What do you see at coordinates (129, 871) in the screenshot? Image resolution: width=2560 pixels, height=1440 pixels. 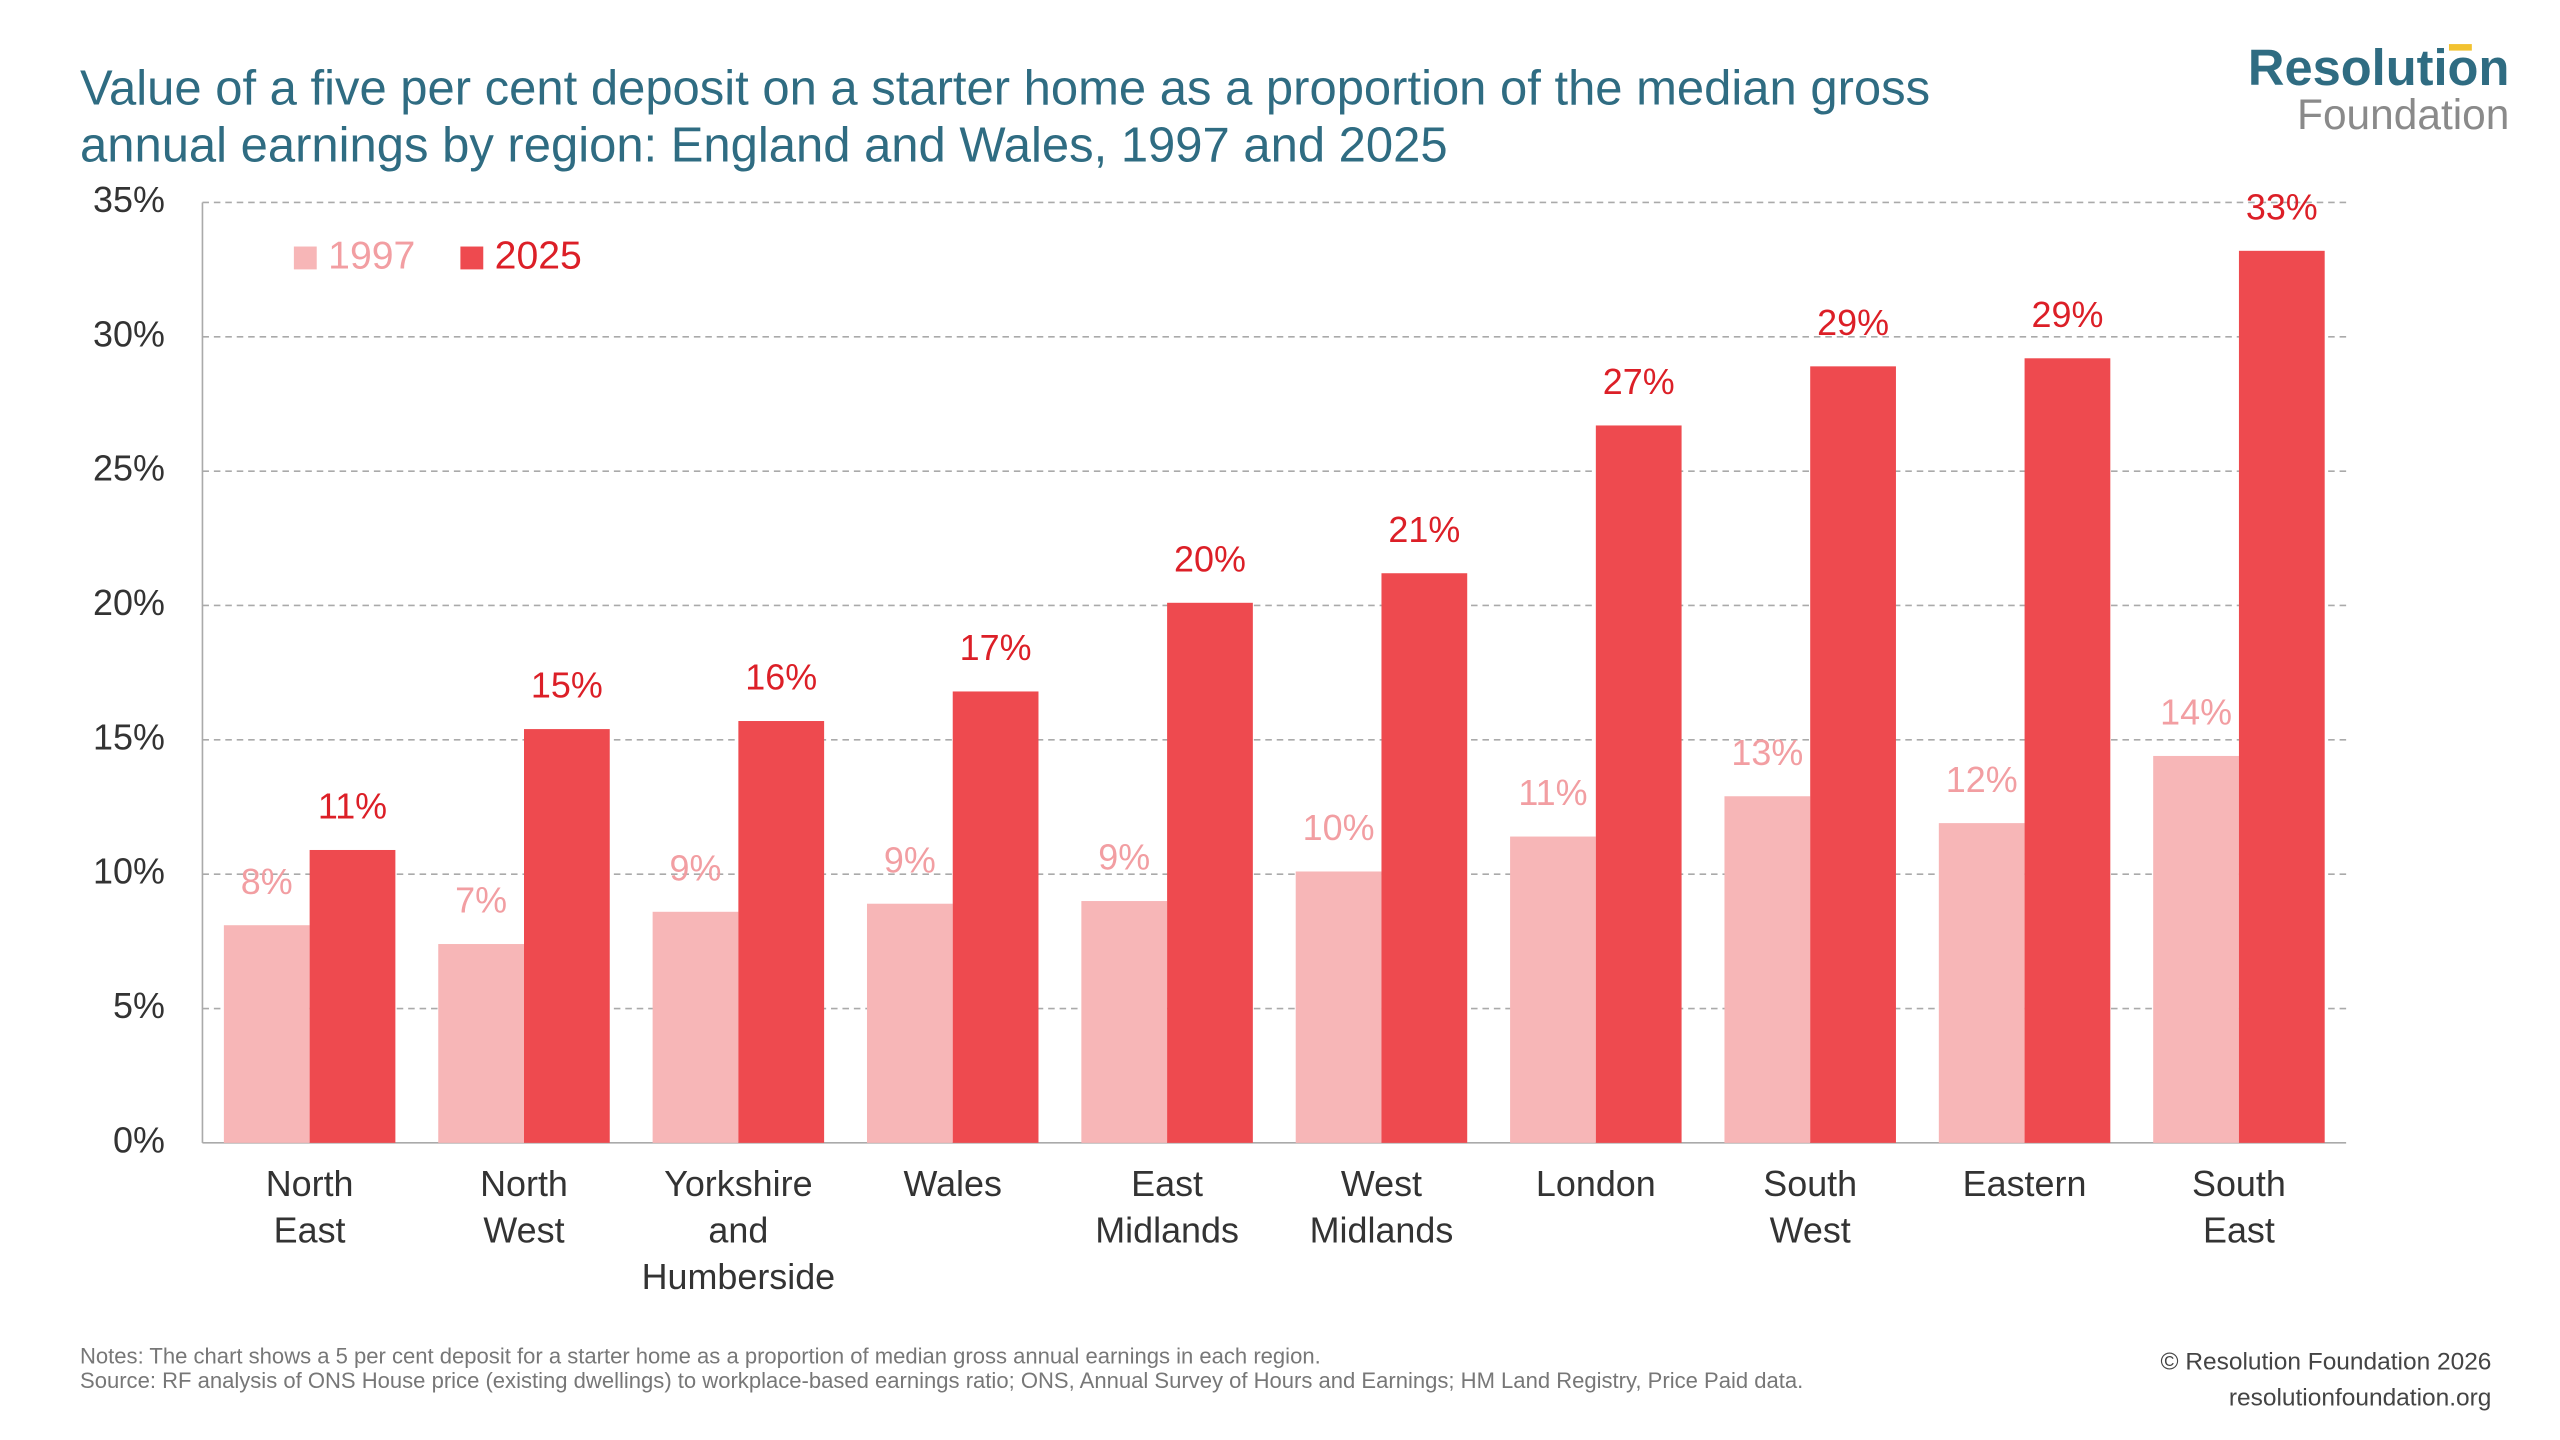 I see `y-tick-label: 10%` at bounding box center [129, 871].